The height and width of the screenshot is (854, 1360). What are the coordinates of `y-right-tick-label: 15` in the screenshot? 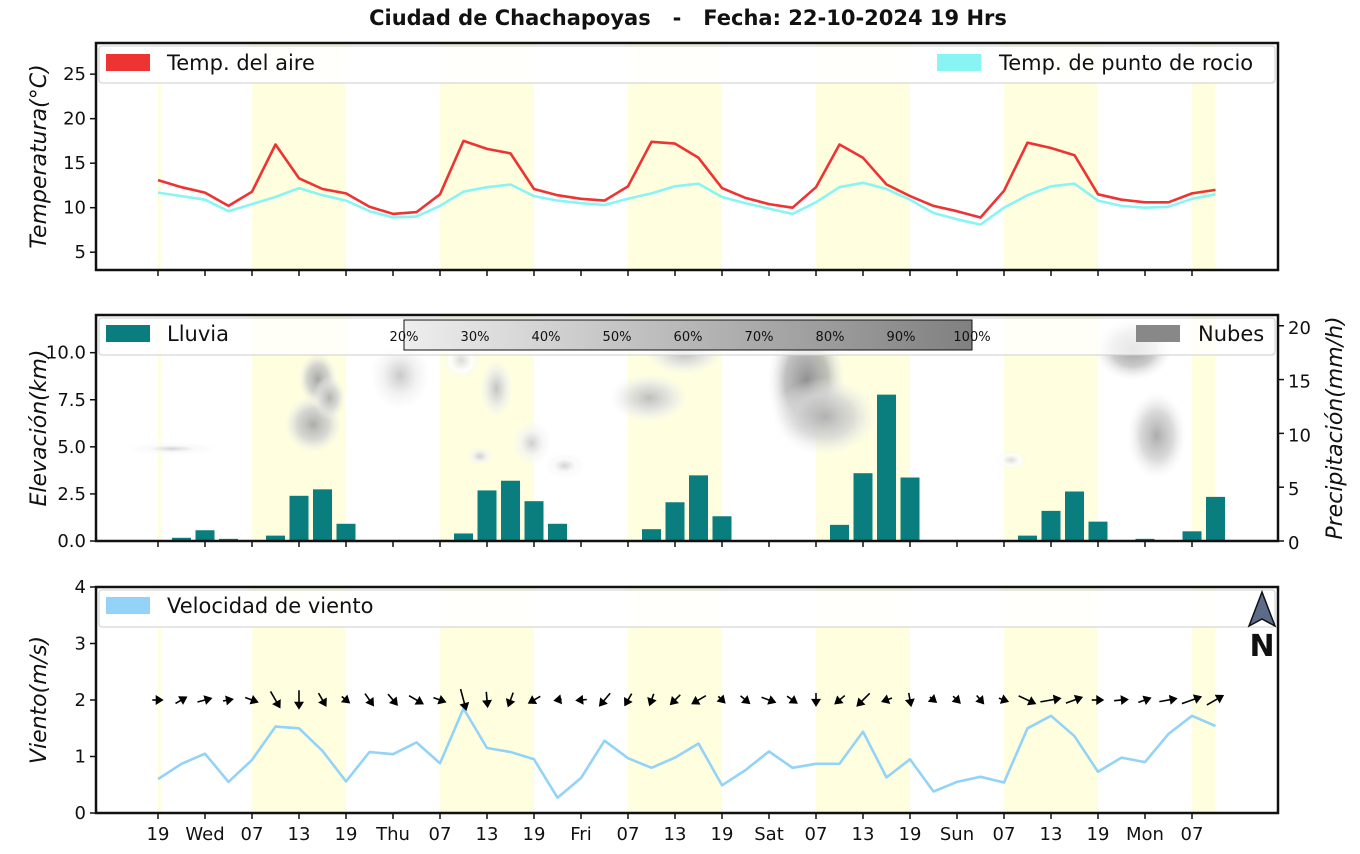 It's located at (1299, 382).